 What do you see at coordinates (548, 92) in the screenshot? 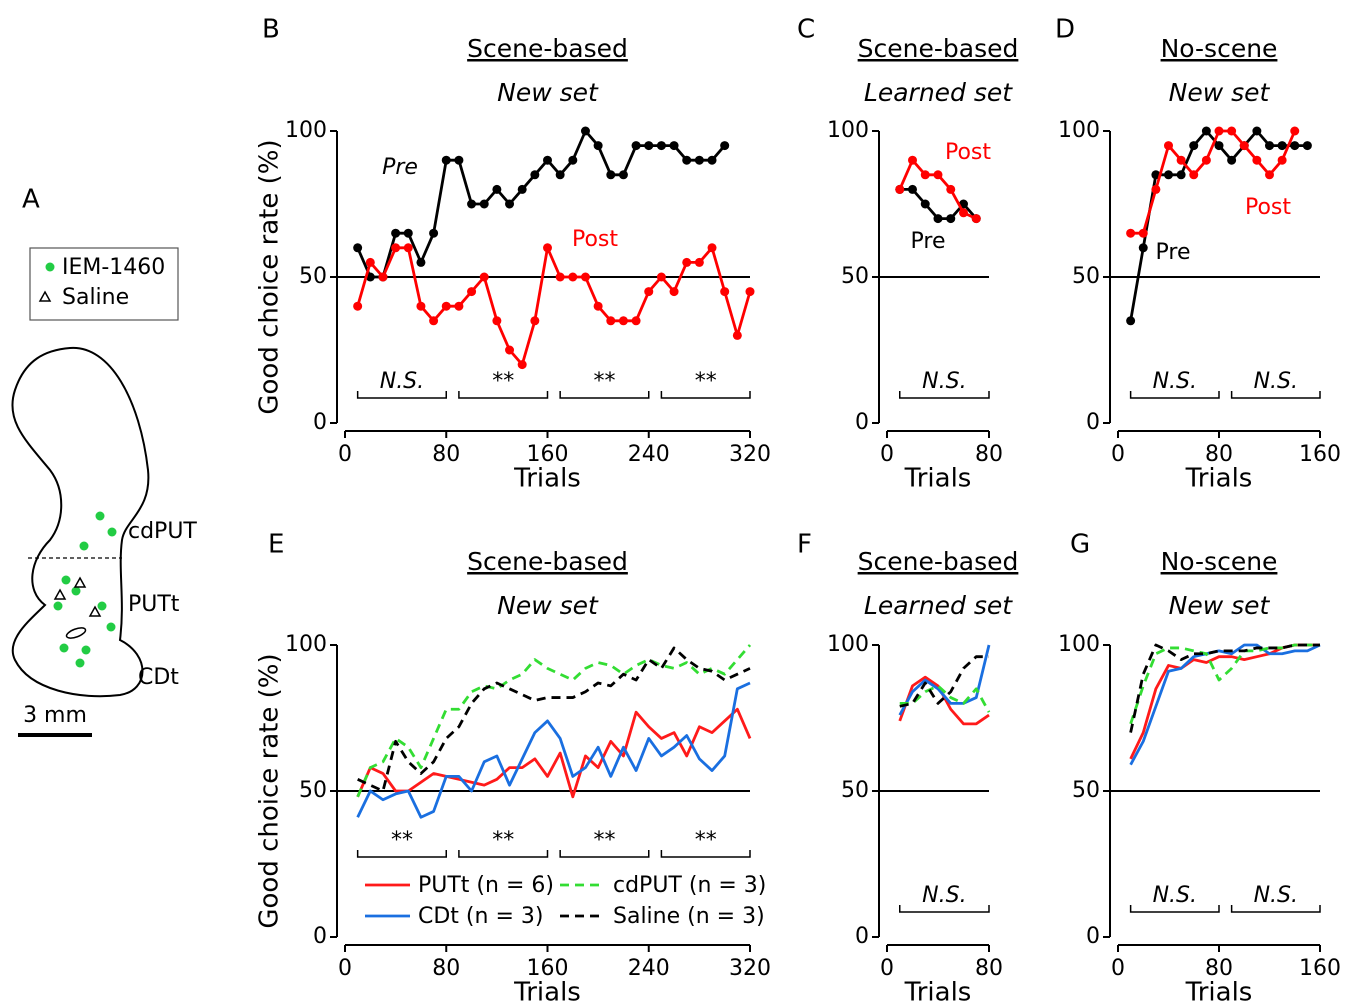
I see `chart-subtitle: New set` at bounding box center [548, 92].